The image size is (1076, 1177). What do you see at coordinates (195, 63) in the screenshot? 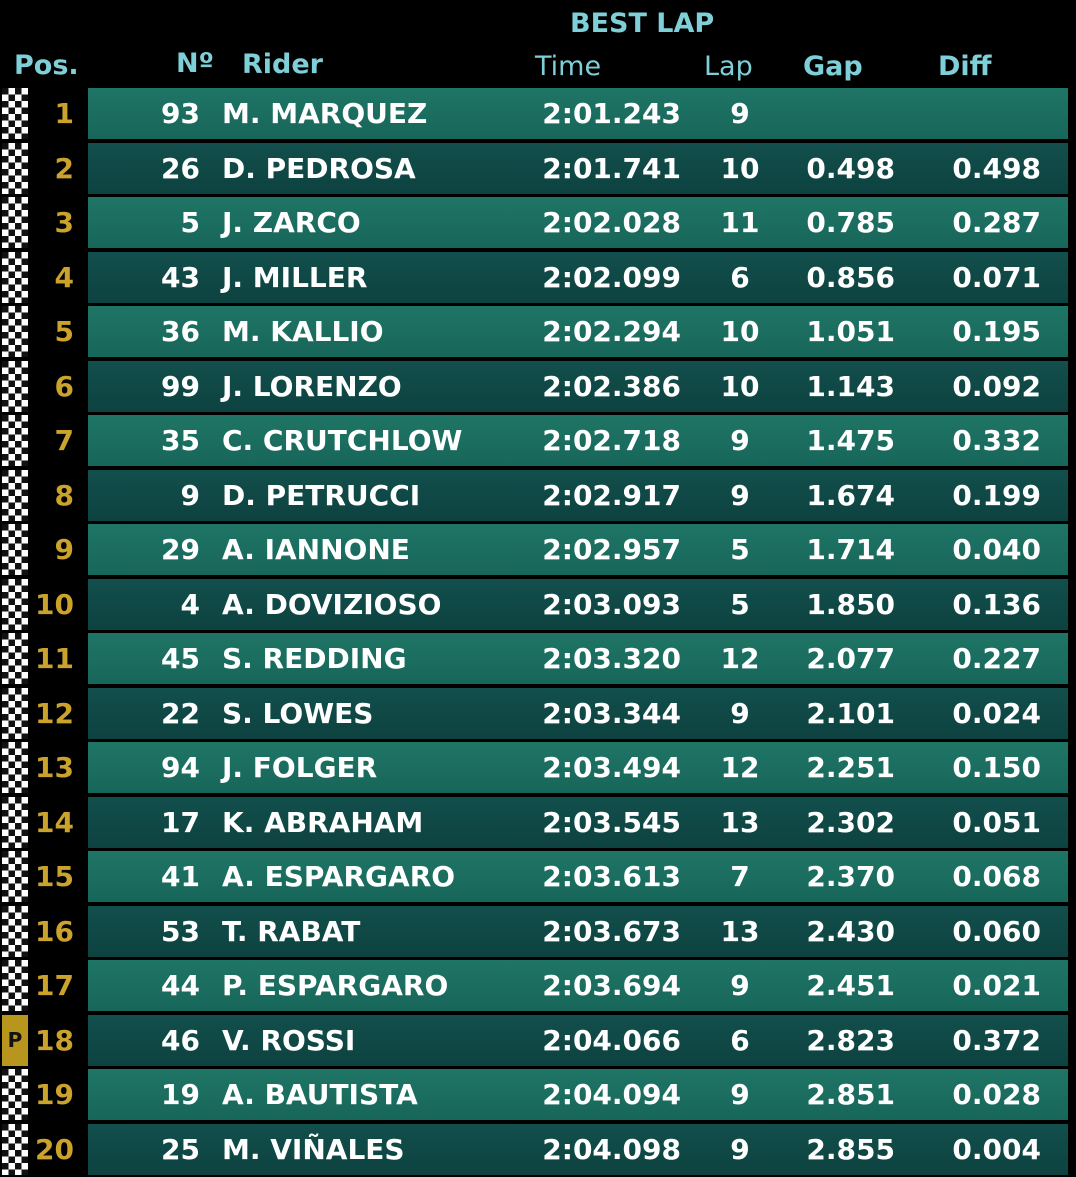
I see `col-number: Nº` at bounding box center [195, 63].